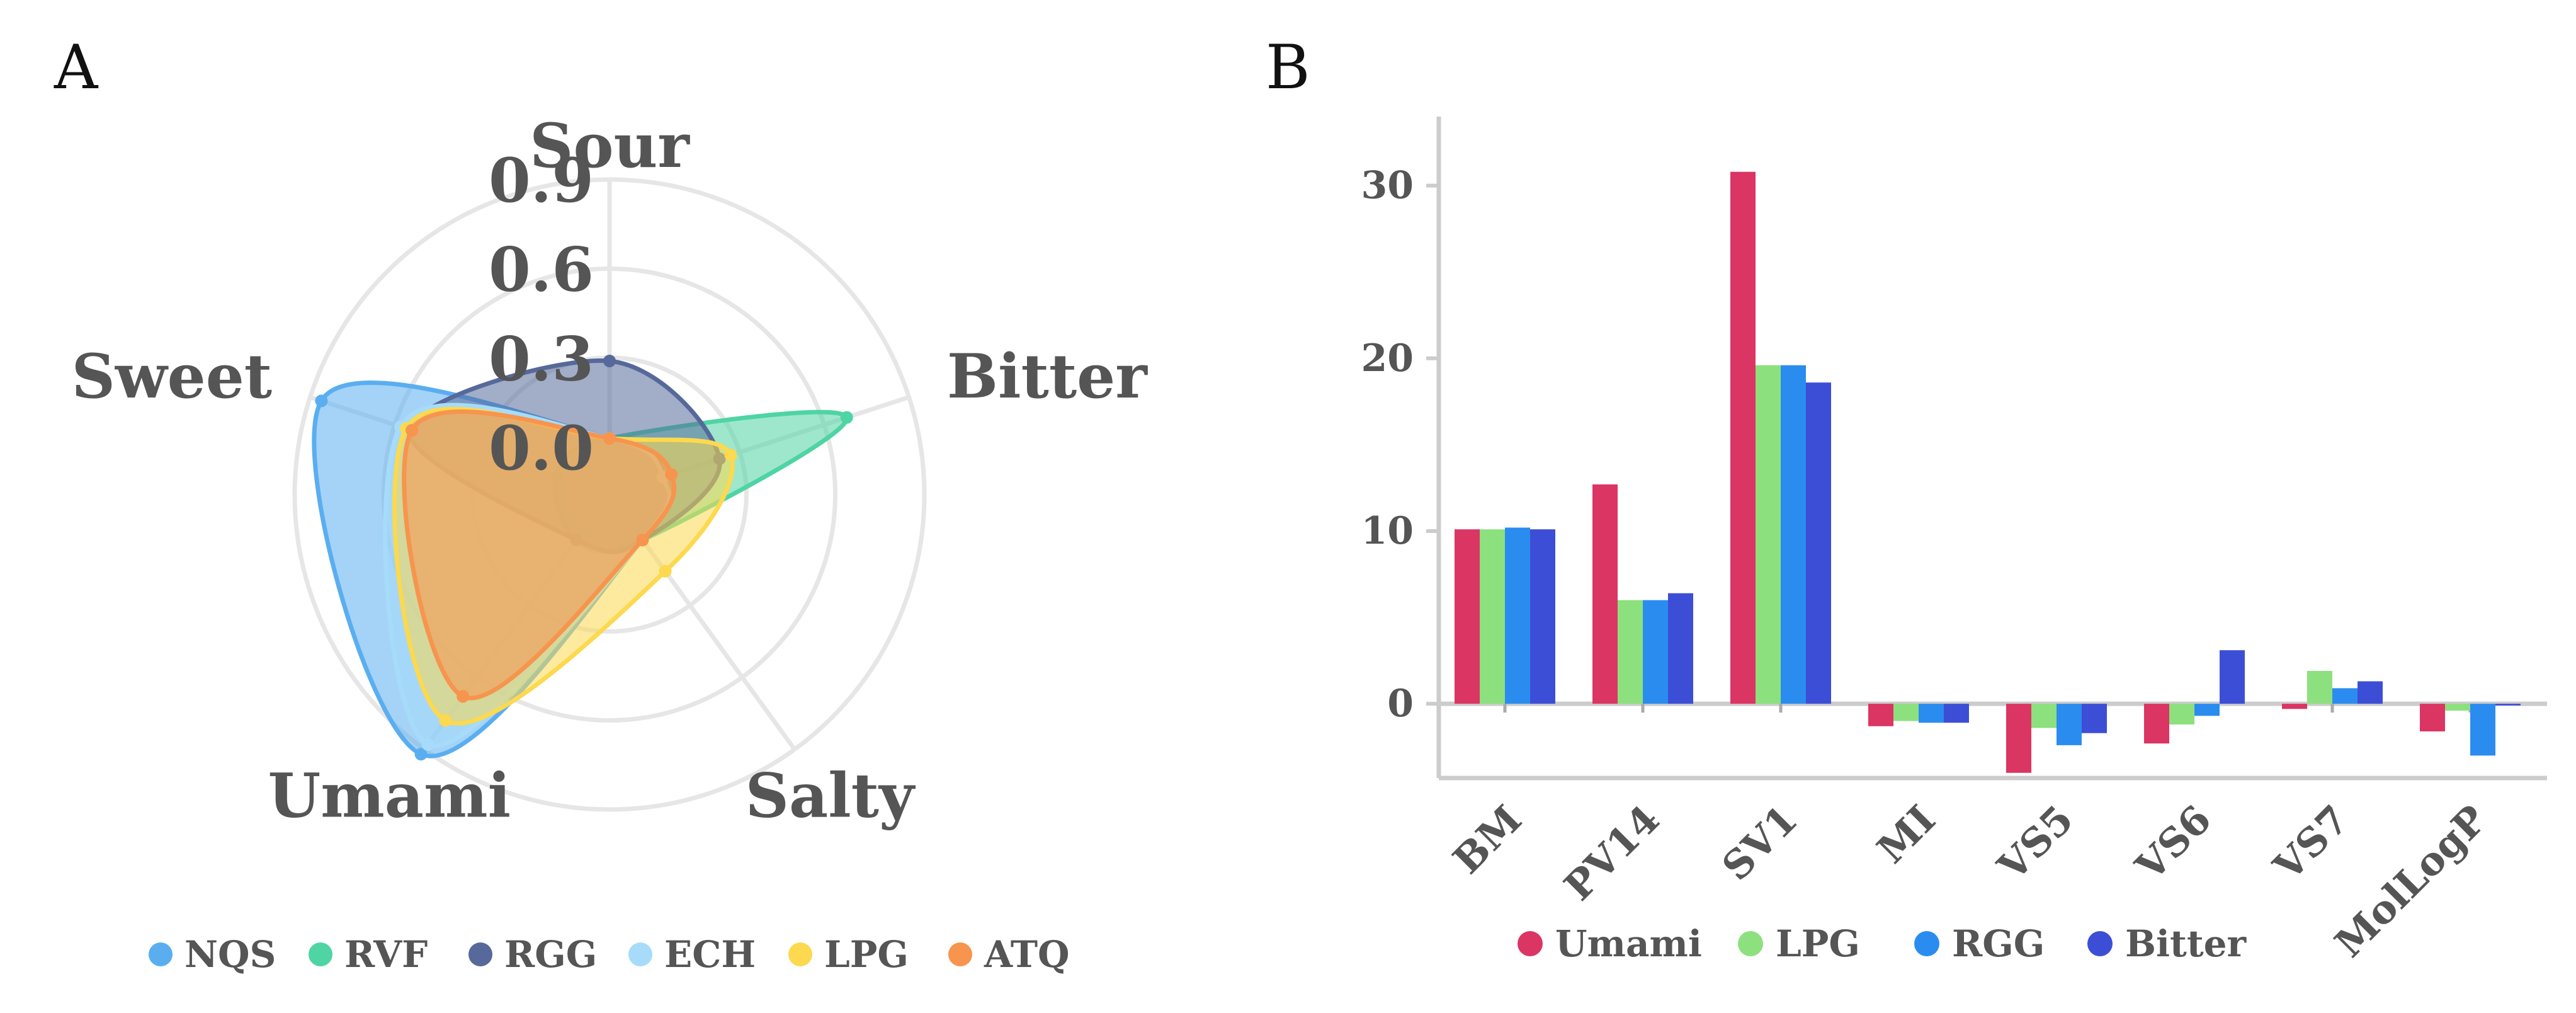  What do you see at coordinates (2319, 687) in the screenshot?
I see `bar-lpg-vs7` at bounding box center [2319, 687].